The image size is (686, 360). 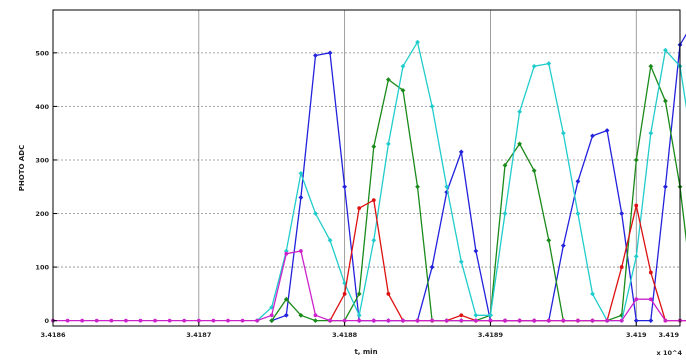 I want to click on y-axis-ticks: 0 100 200 300 400 500, so click(x=46, y=187).